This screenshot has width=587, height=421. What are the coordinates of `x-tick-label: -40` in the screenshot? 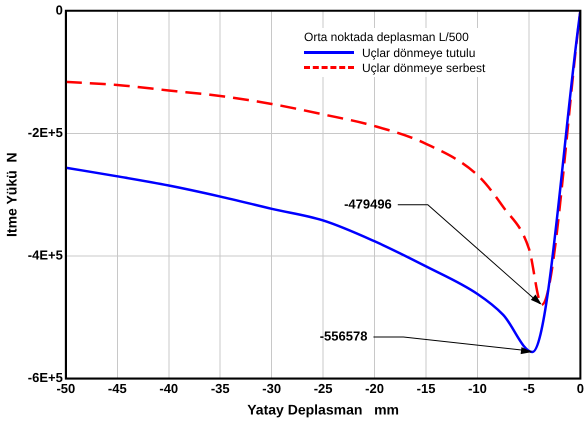 It's located at (168, 388).